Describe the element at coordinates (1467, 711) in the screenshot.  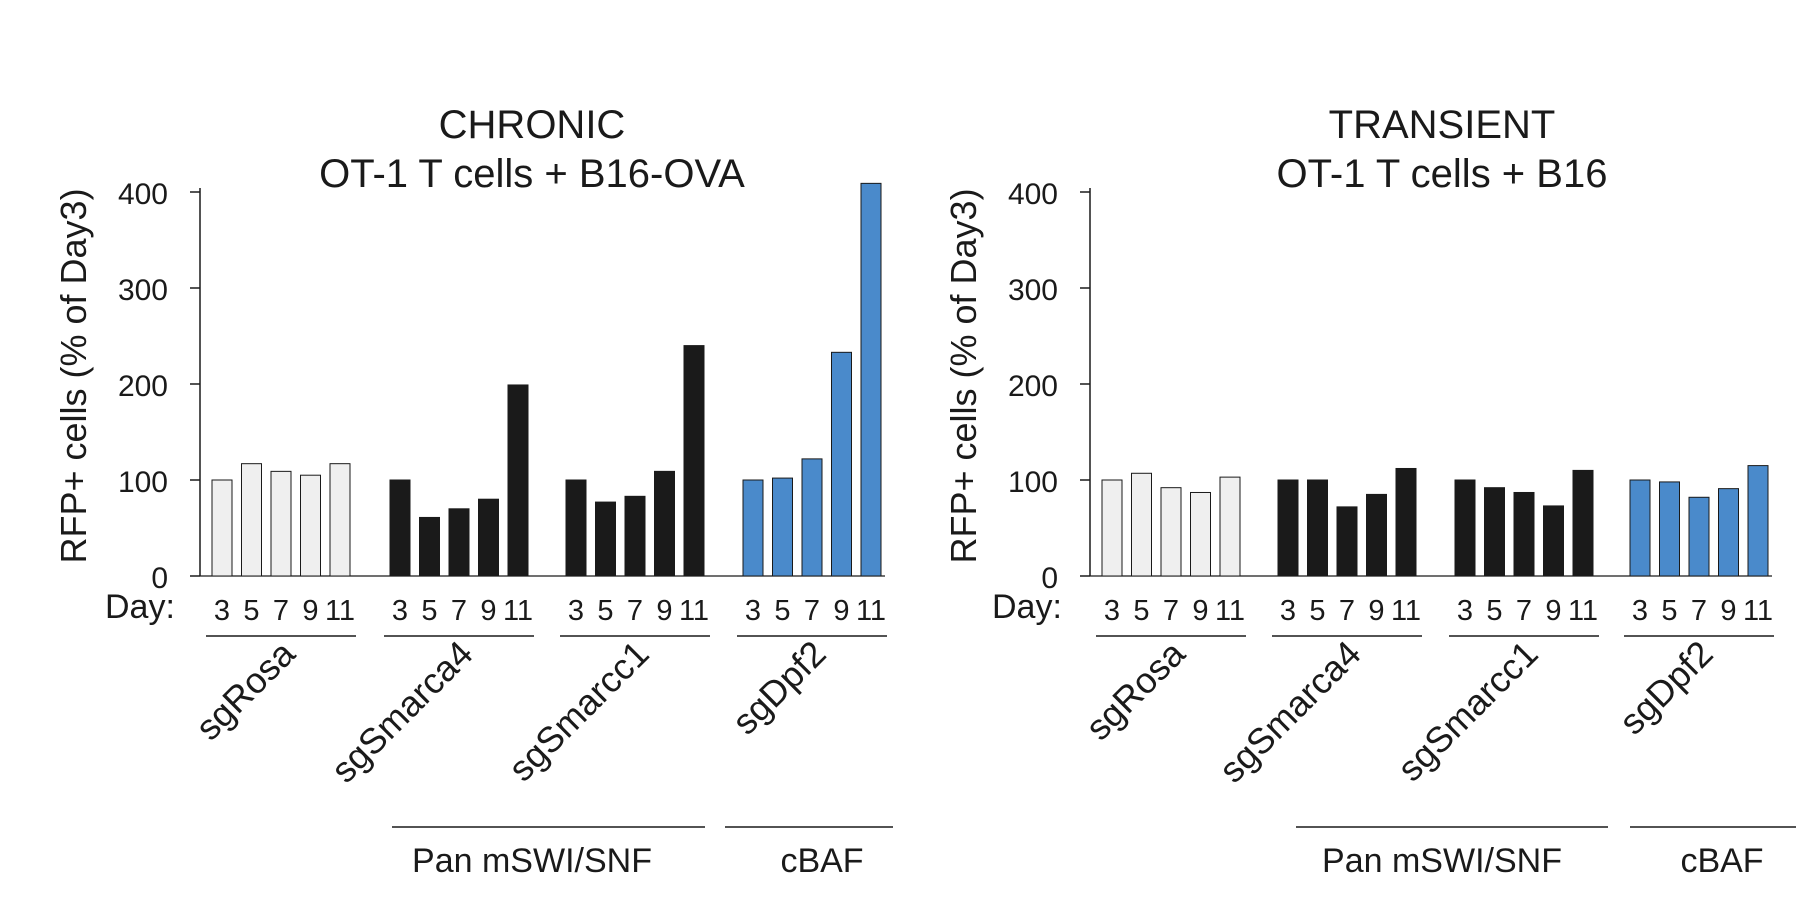
I see `group-label-sgSmarcc1: sgSmarcc1` at that location.